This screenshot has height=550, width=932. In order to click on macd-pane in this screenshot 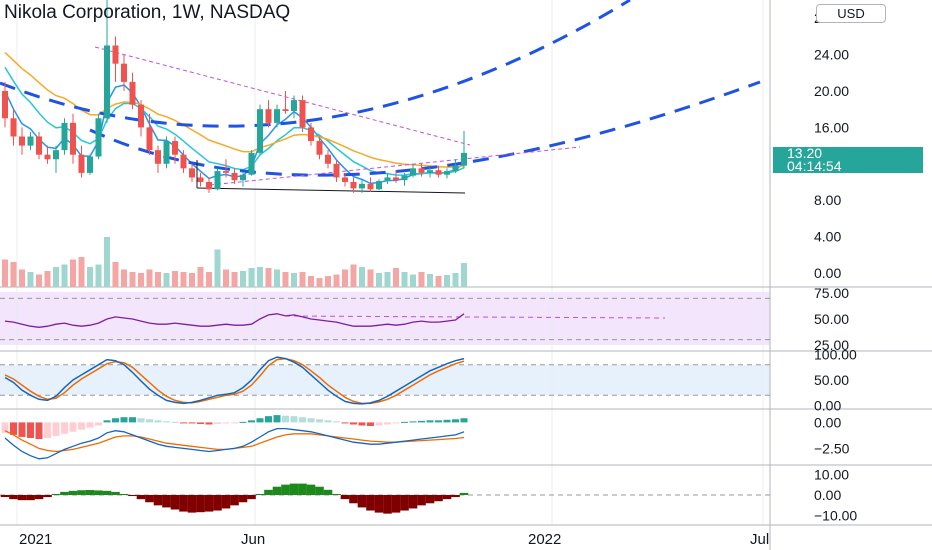, I will do `click(234, 437)`.